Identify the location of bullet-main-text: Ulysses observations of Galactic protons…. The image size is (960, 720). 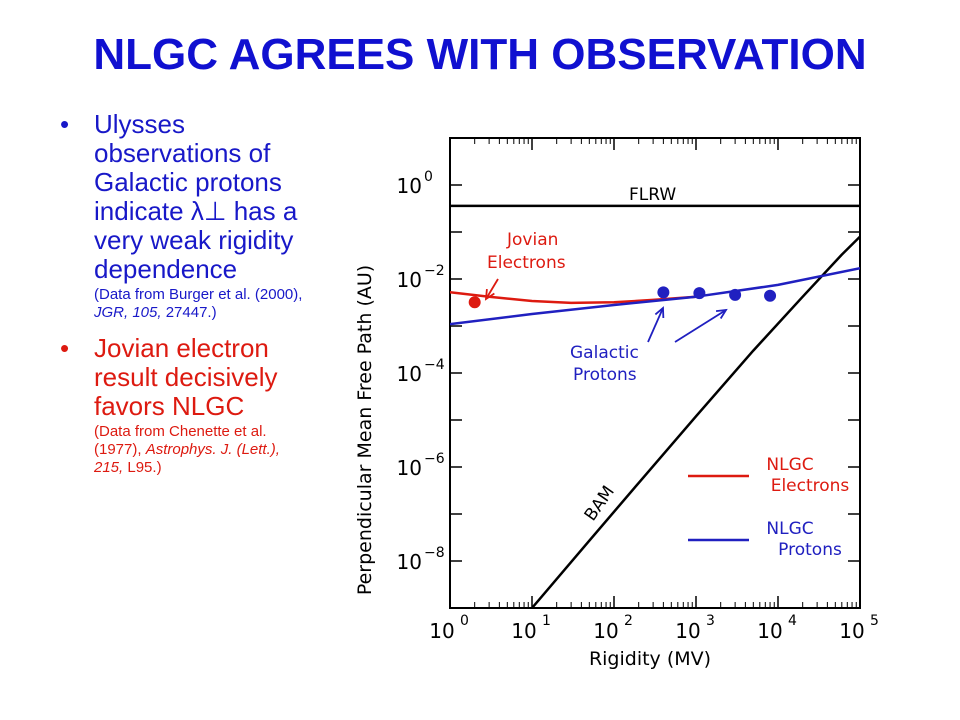
(196, 196).